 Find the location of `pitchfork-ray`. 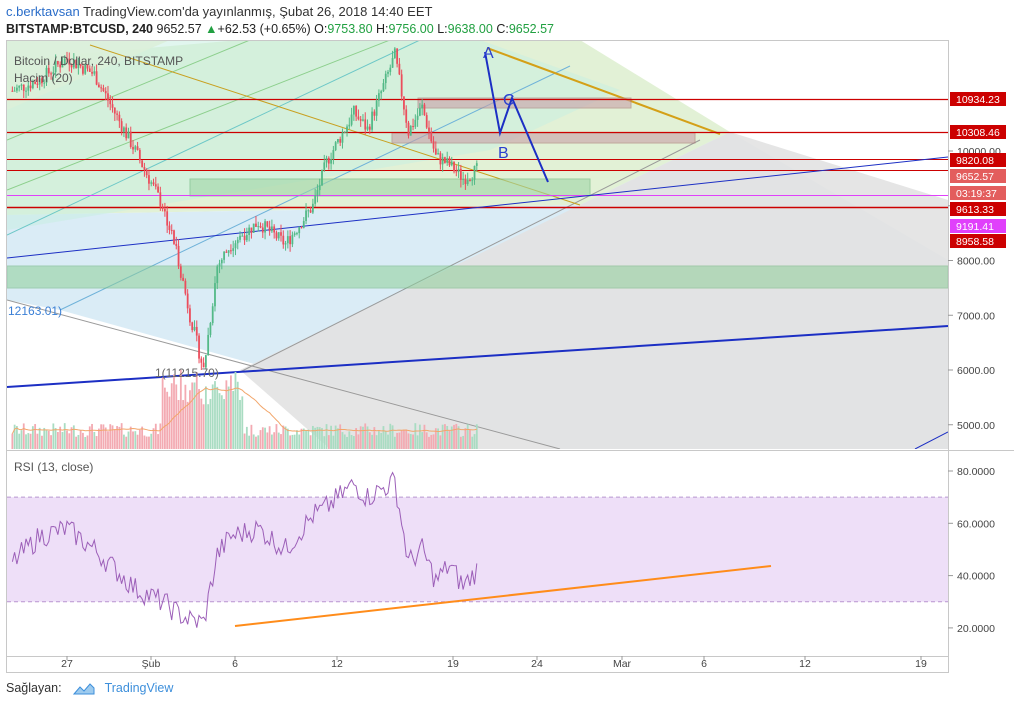

pitchfork-ray is located at coordinates (213, 138).